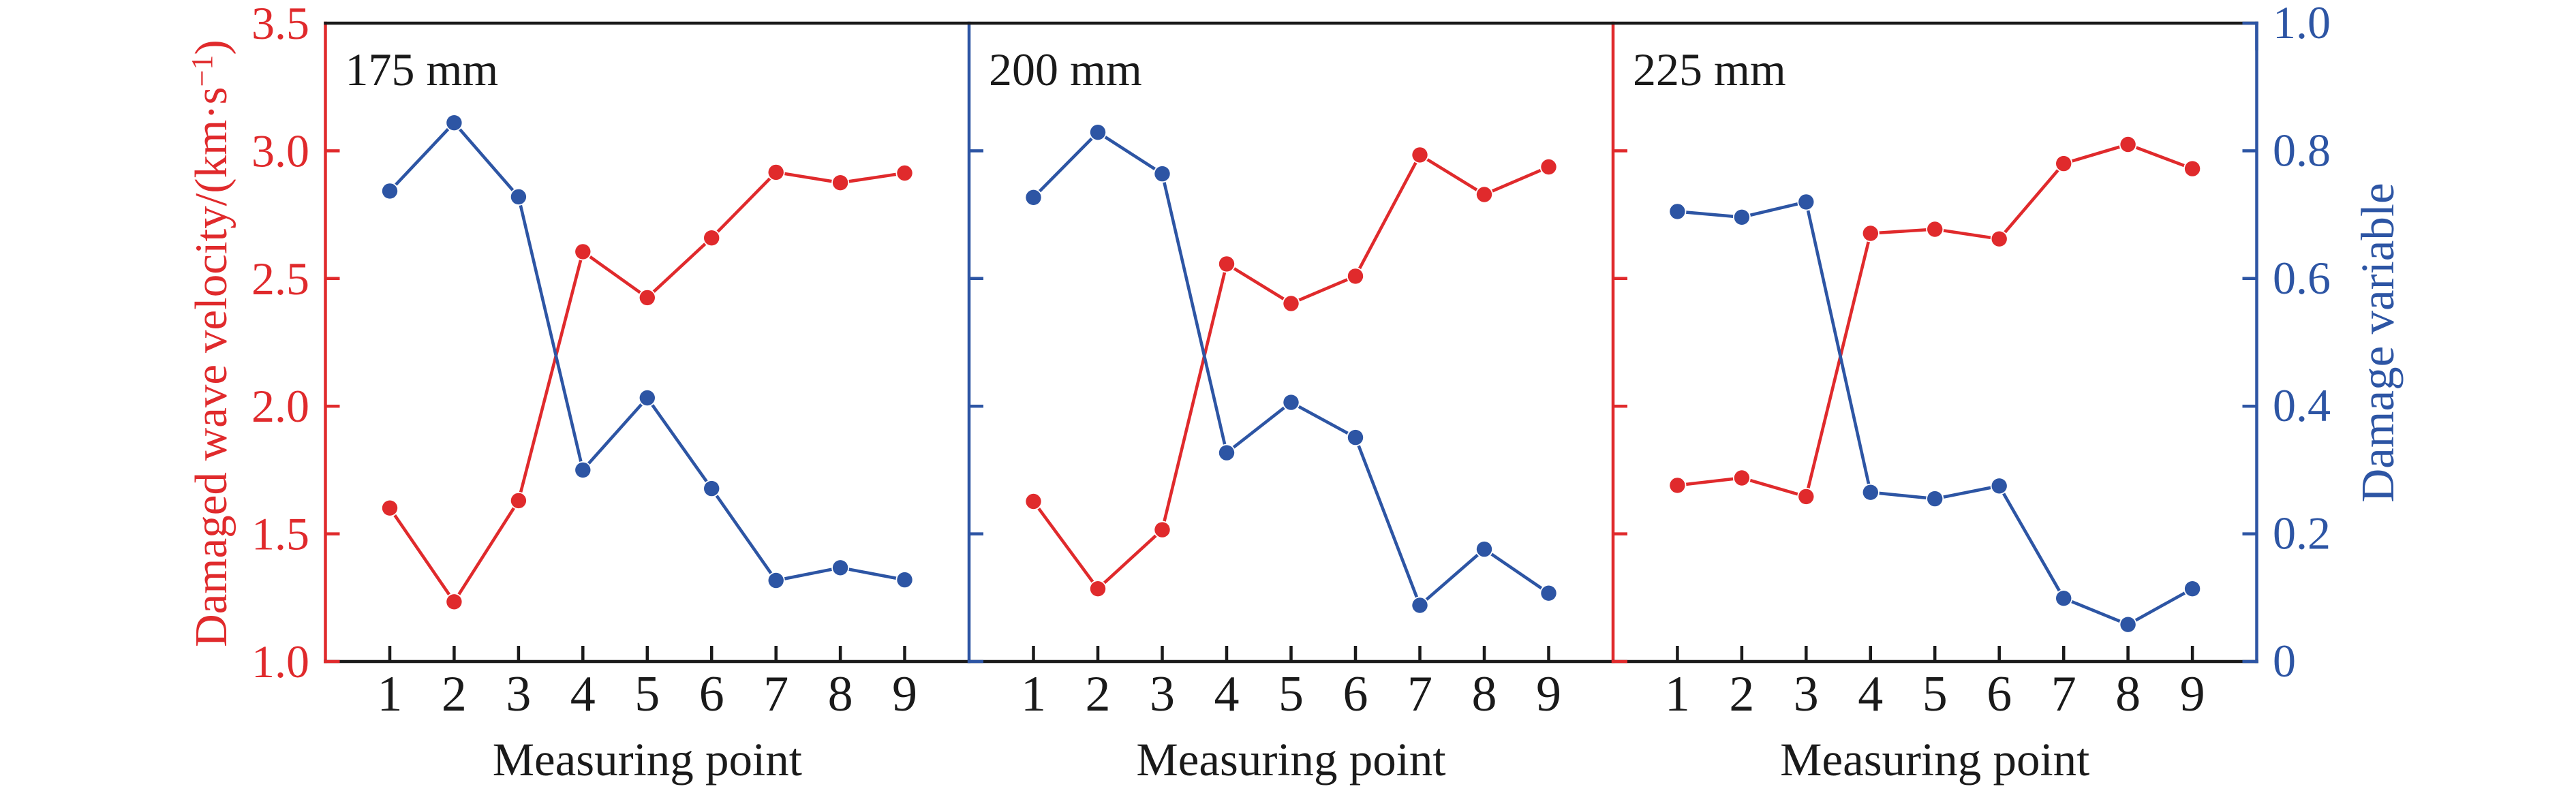  What do you see at coordinates (211, 344) in the screenshot?
I see `svg-text: Damaged wave velocity/(km·s−1)` at bounding box center [211, 344].